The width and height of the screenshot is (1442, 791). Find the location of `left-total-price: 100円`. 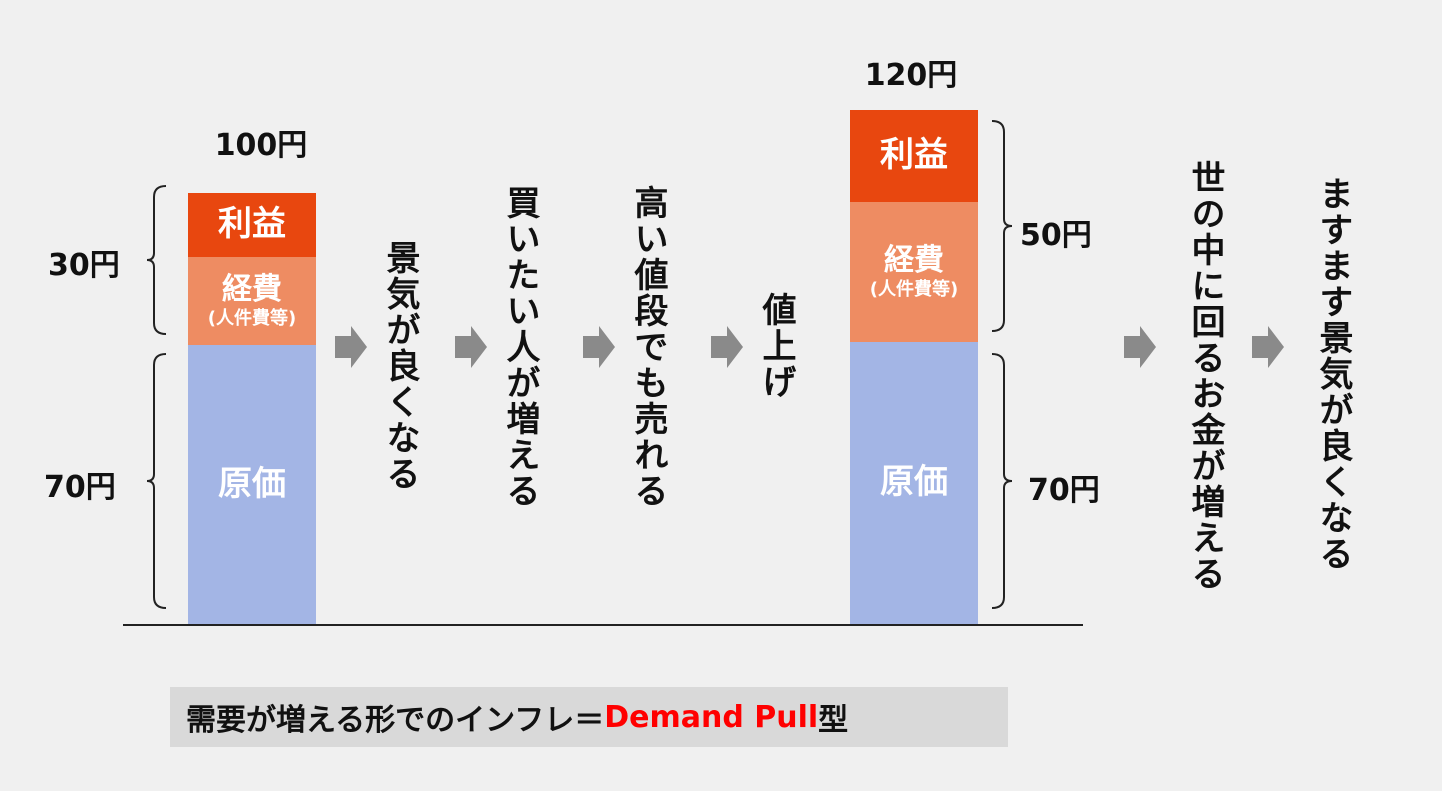

left-total-price: 100円 is located at coordinates (261, 145).